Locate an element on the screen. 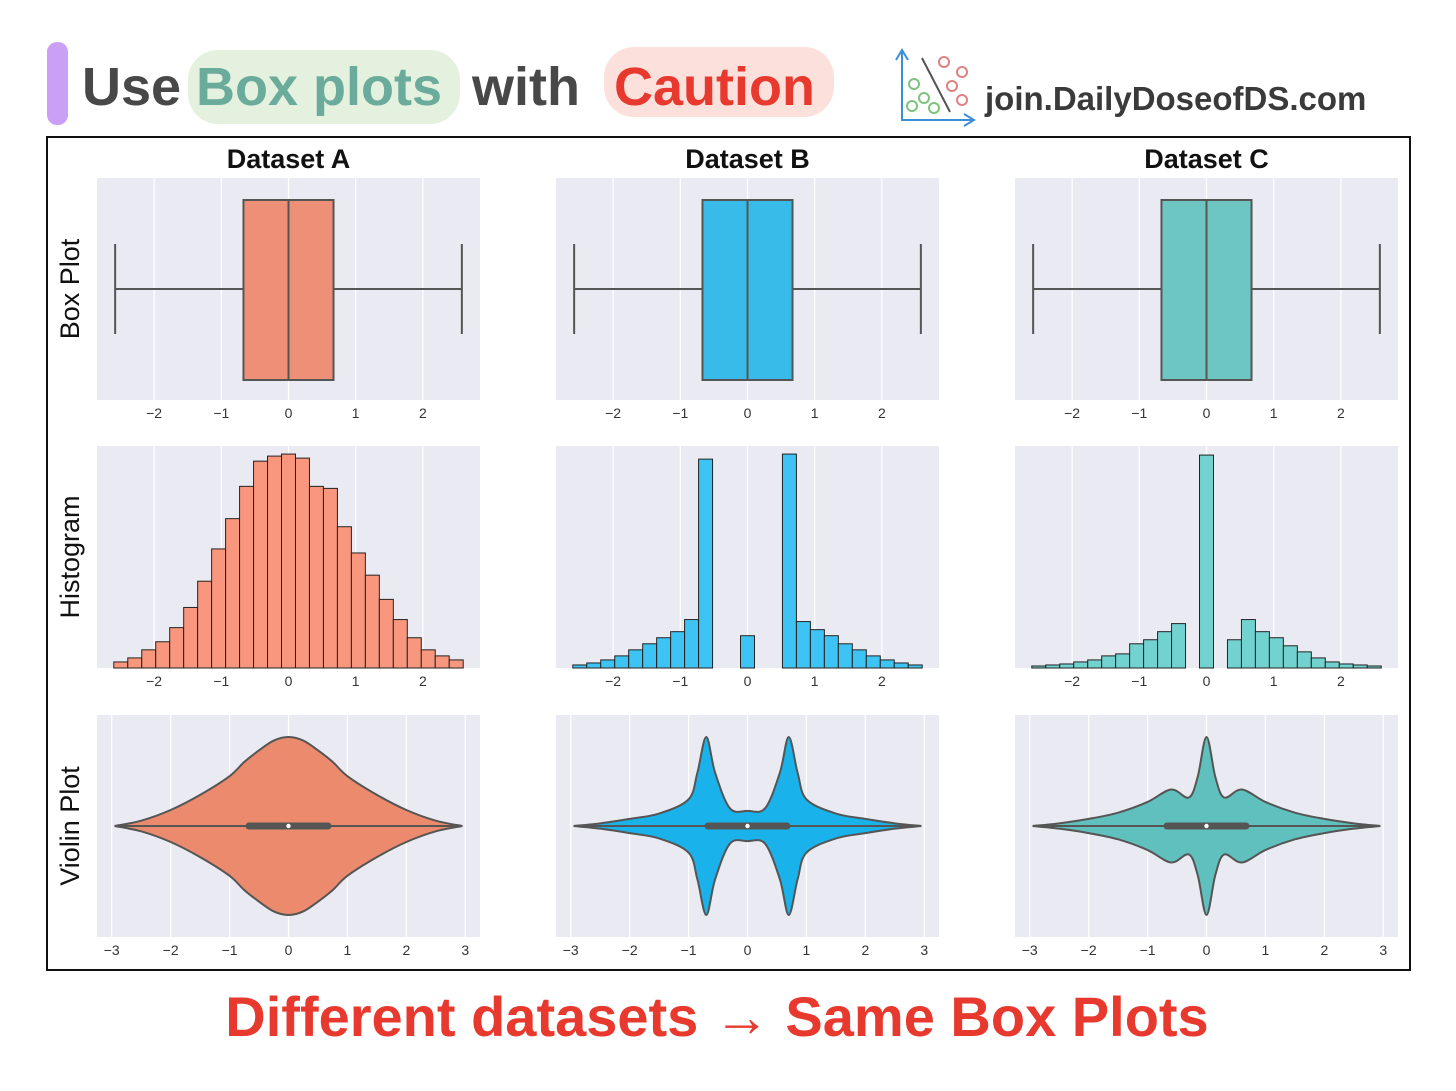  row-label: Box Plot is located at coordinates (70, 288).